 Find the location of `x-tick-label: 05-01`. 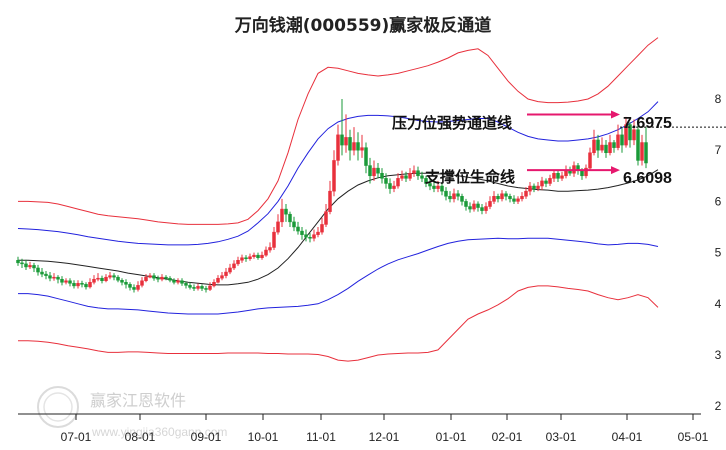

x-tick-label: 05-01 is located at coordinates (693, 437).